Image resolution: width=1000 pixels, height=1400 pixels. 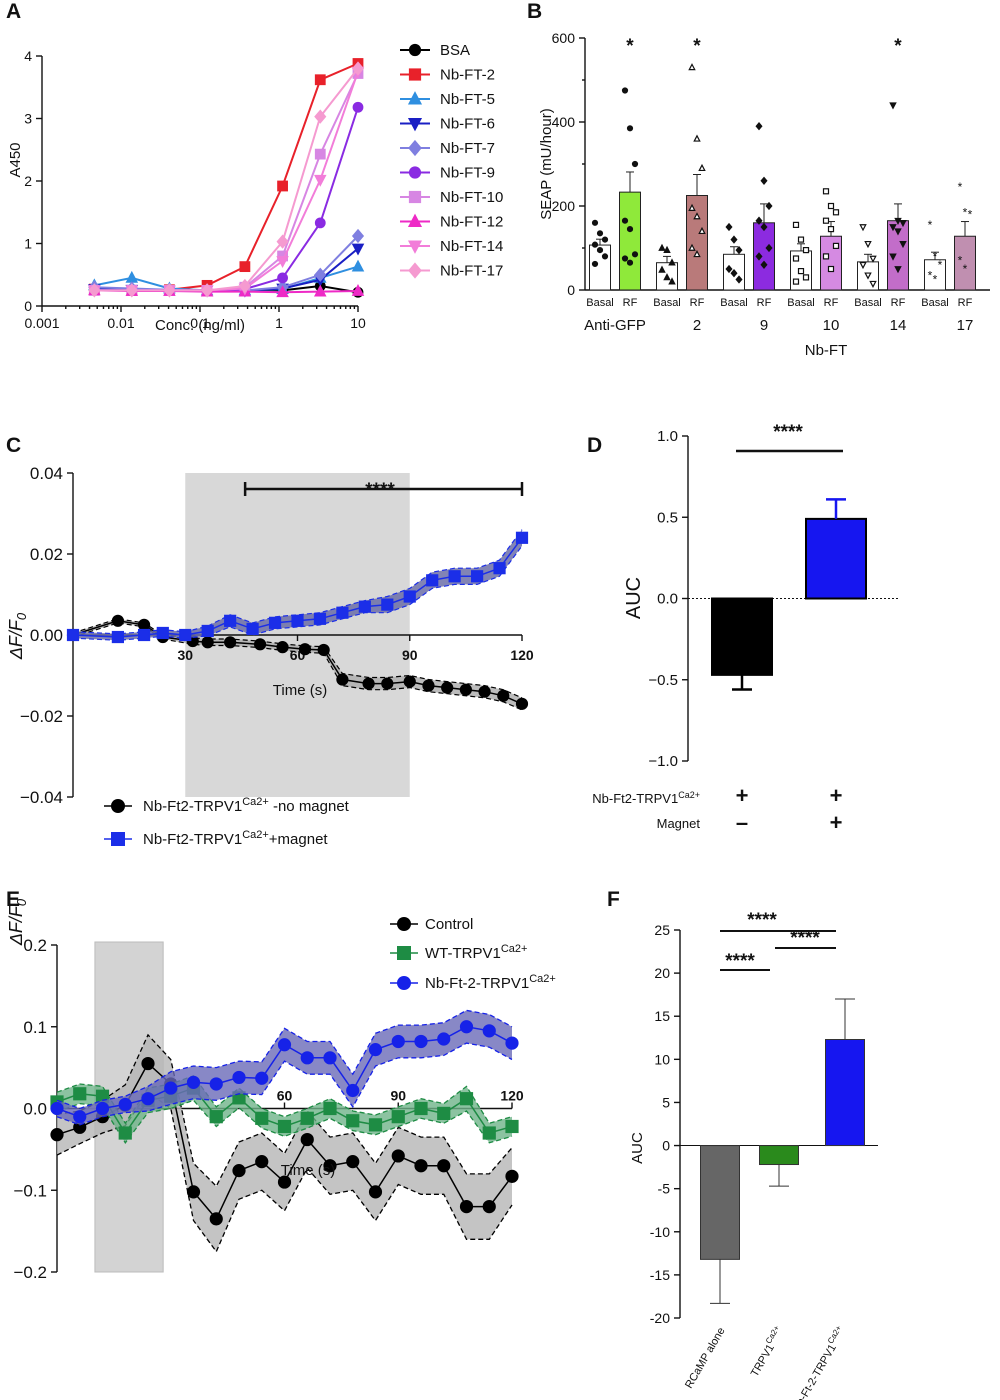 I want to click on panel-f-ytick-label: -5, so click(x=664, y=1189).